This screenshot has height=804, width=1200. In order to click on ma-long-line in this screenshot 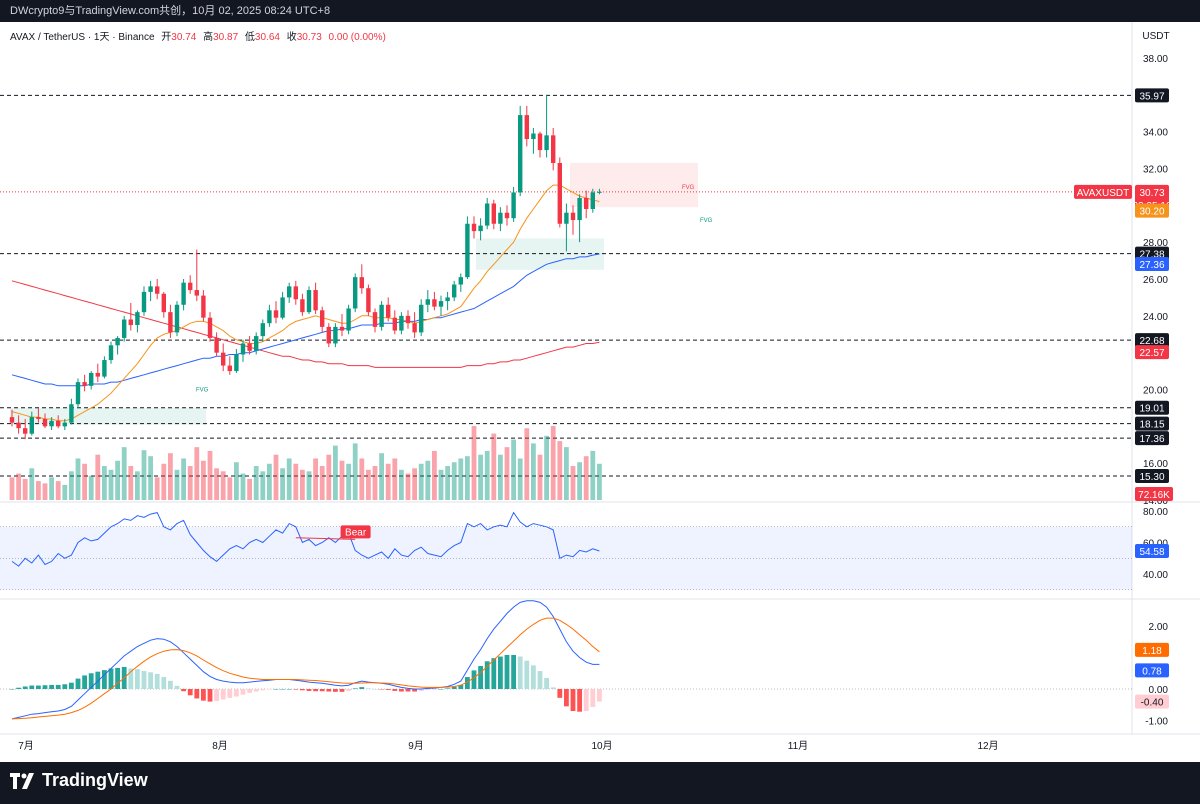, I will do `click(305, 324)`.